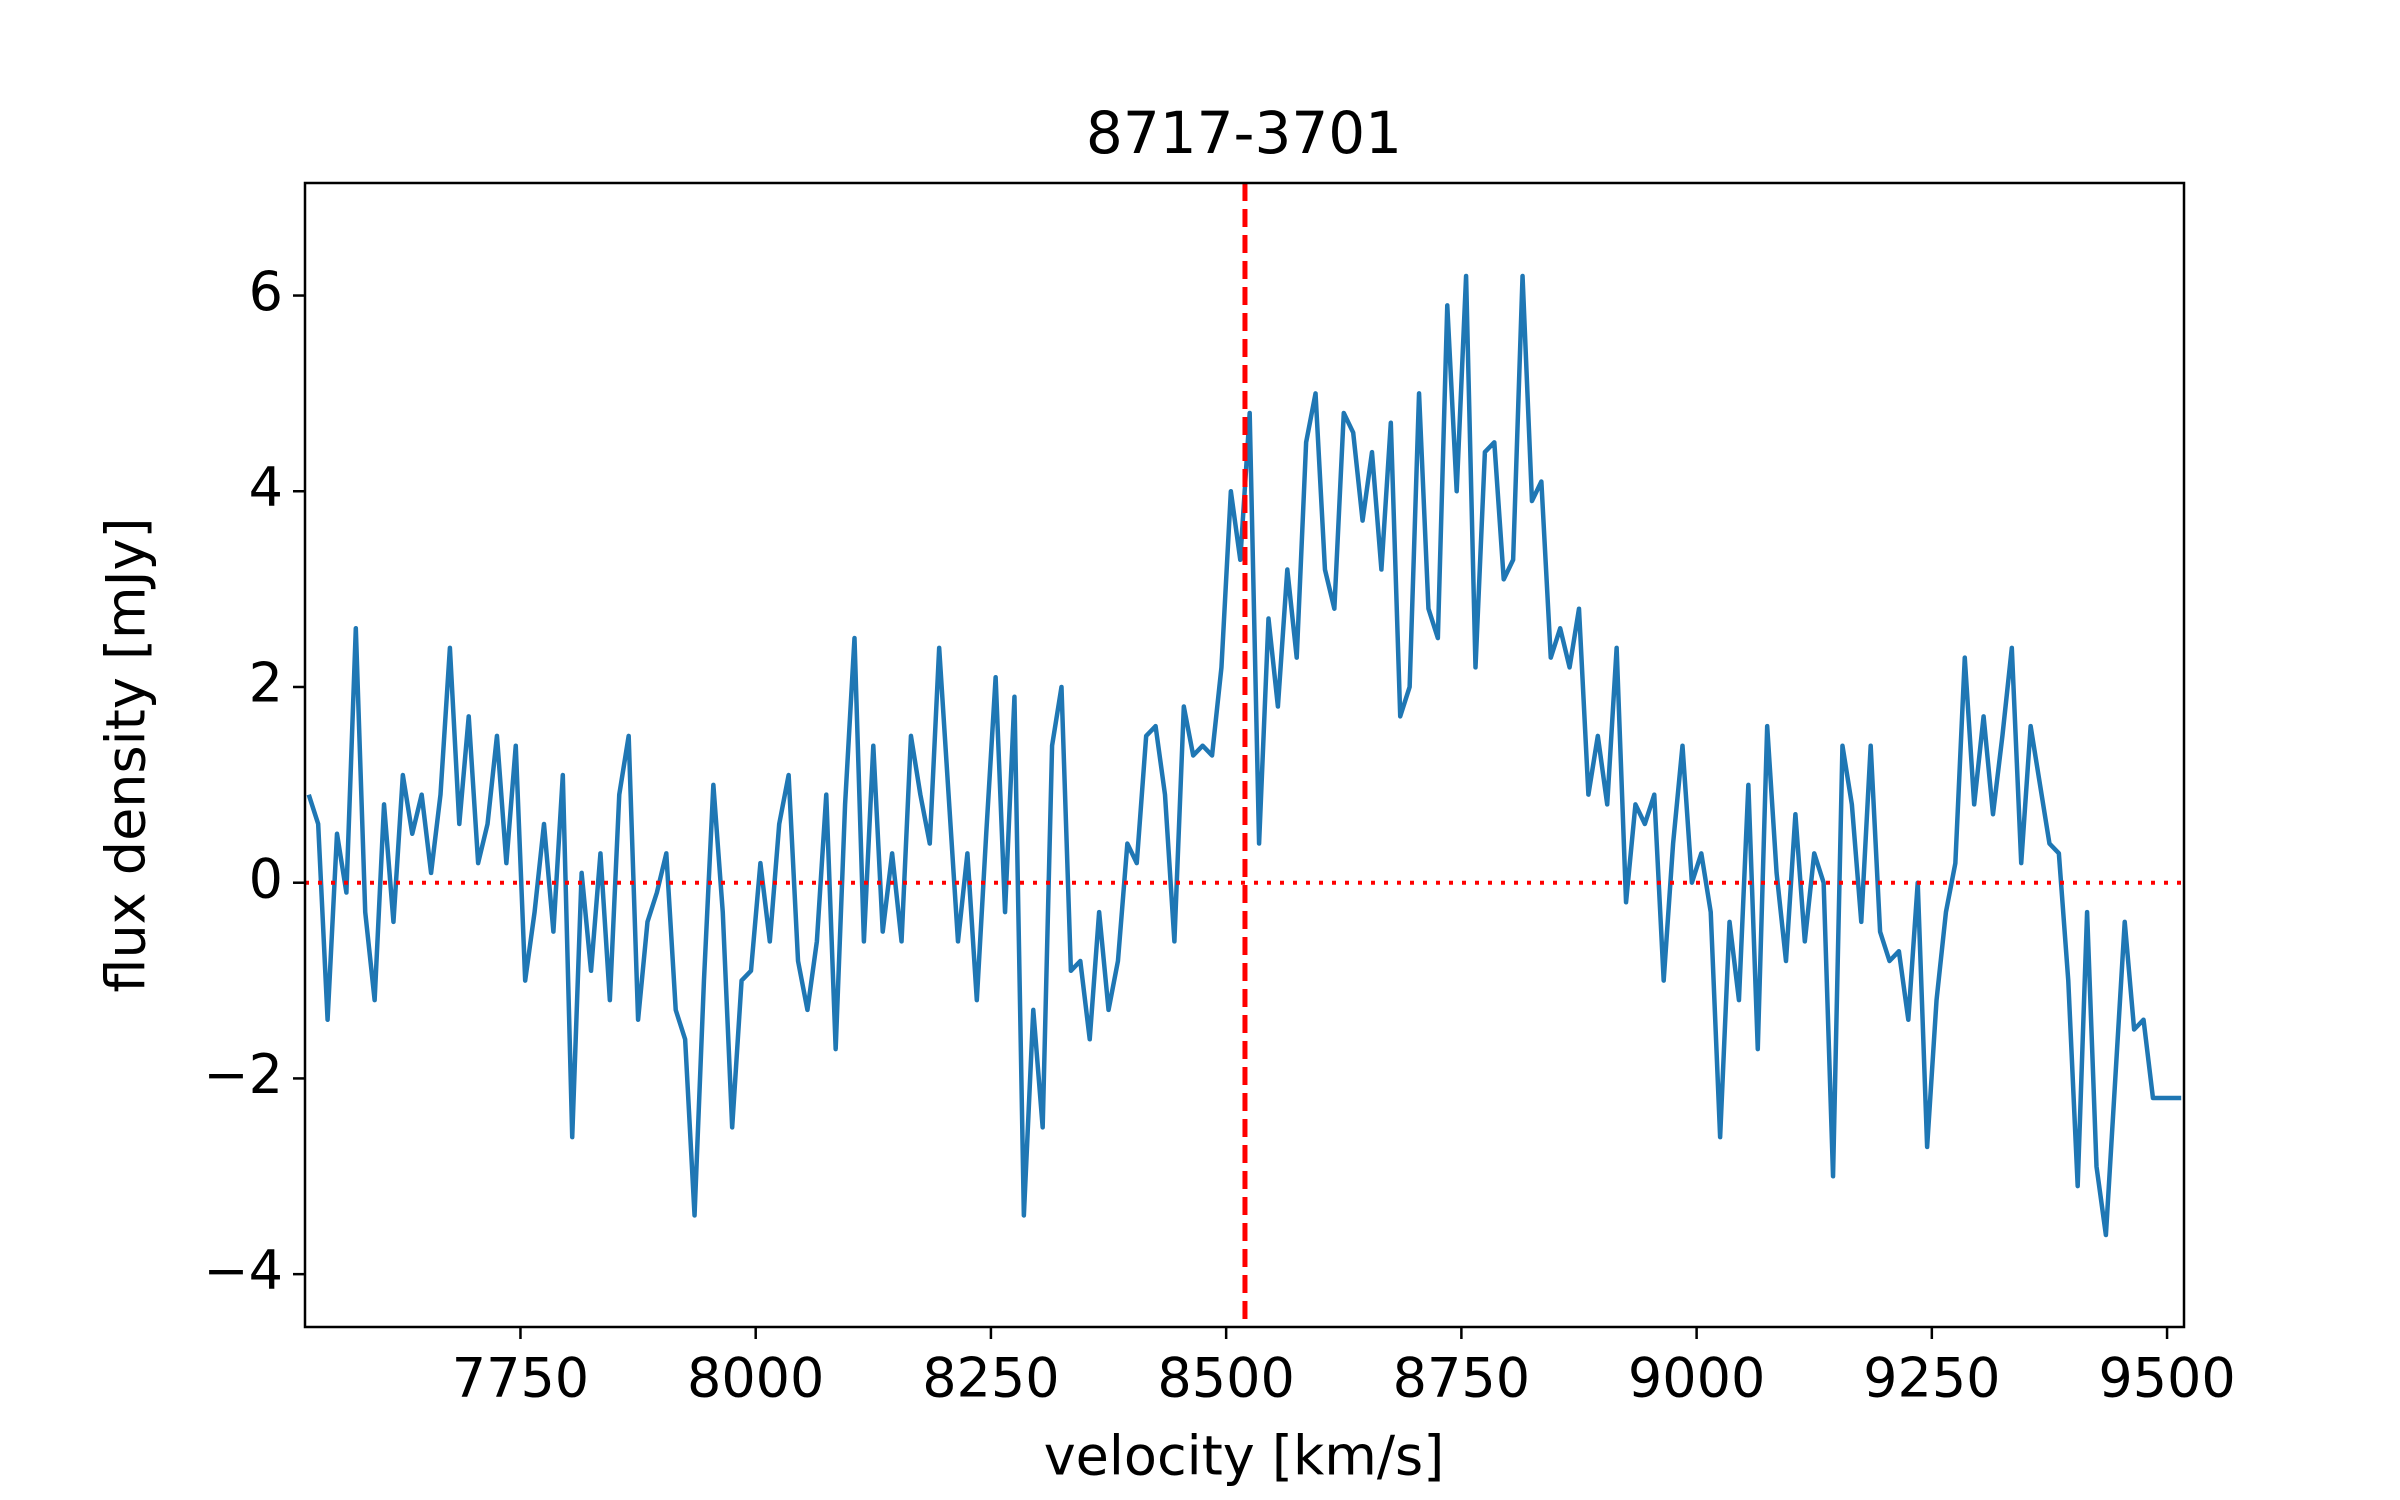 This screenshot has width=2400, height=1500. I want to click on x-tick-label: 9250, so click(1931, 1378).